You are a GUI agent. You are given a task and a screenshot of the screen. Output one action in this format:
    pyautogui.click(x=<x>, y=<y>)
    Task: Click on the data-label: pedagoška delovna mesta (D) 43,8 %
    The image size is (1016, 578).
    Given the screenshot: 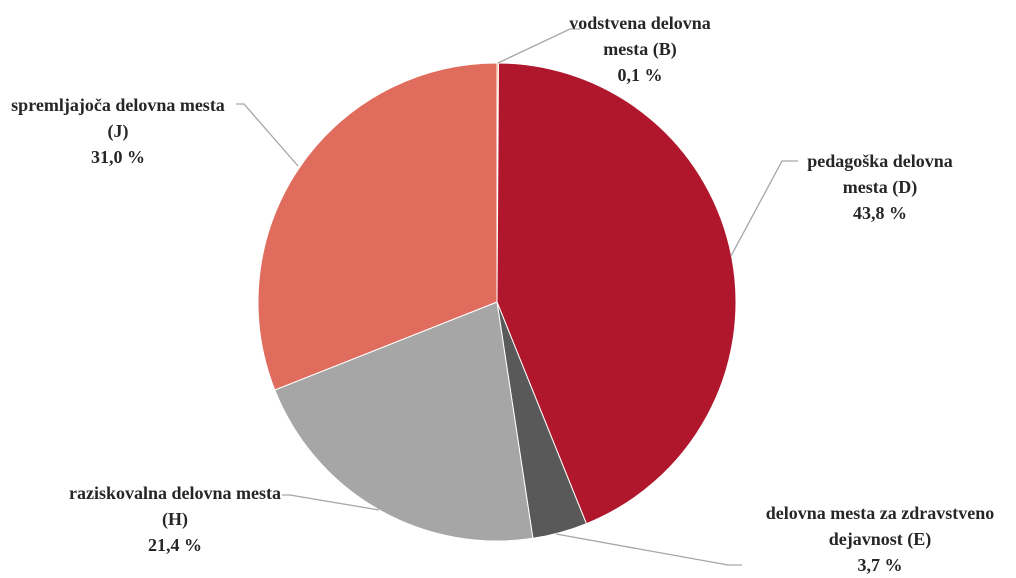 What is the action you would take?
    pyautogui.click(x=880, y=187)
    